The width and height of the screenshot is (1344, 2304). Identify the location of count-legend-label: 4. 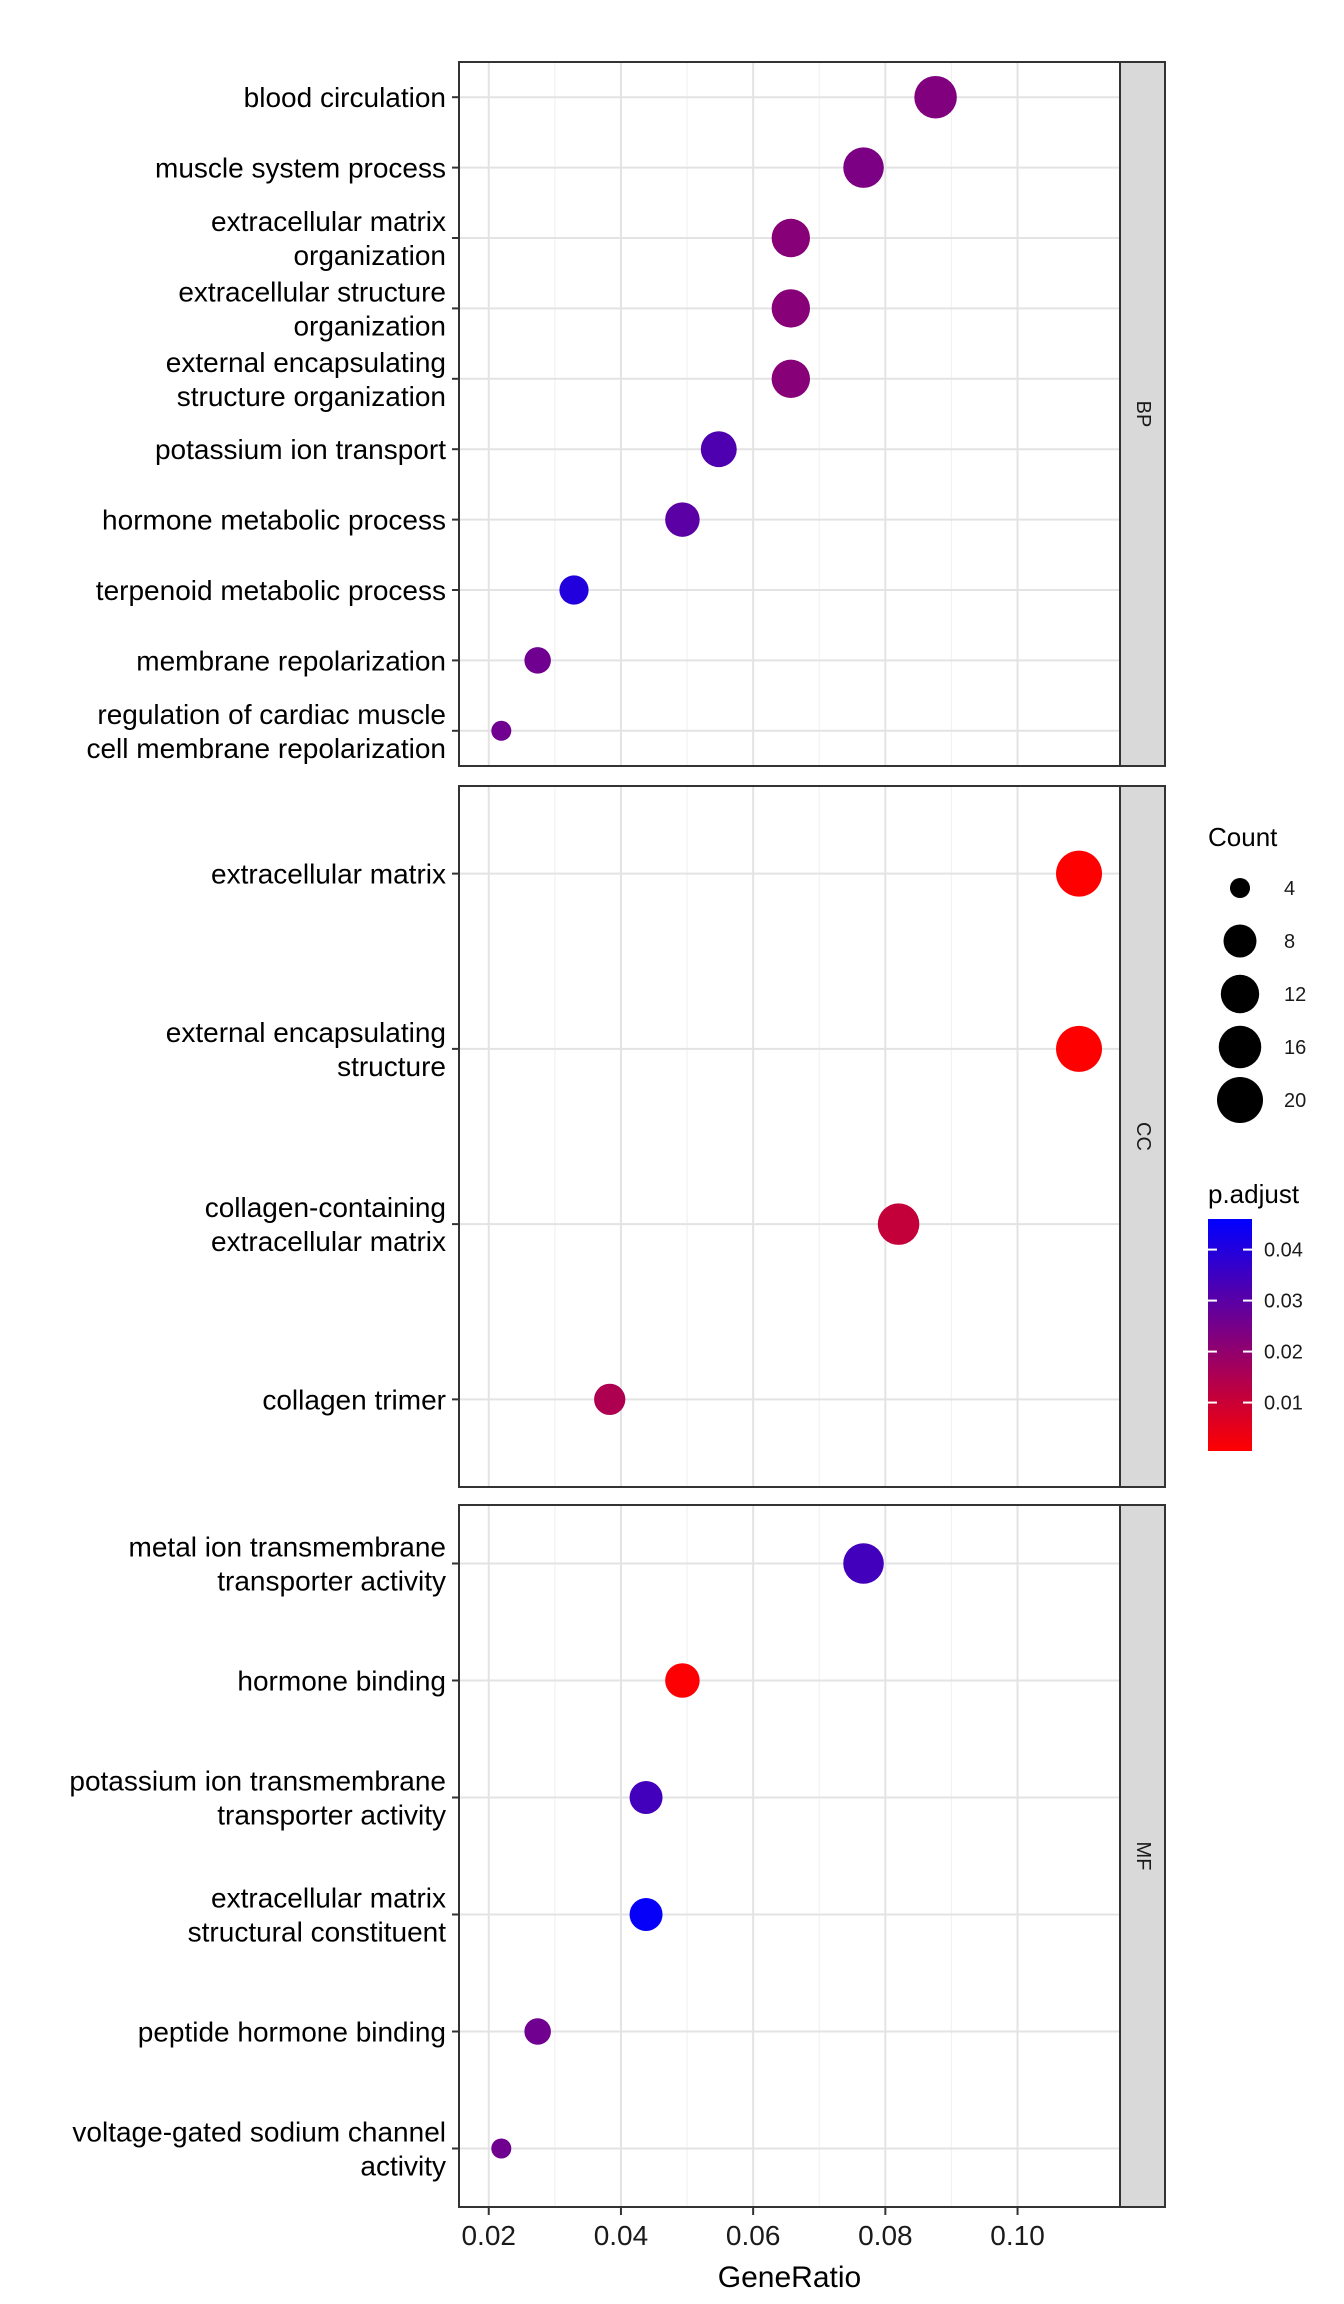
(1289, 889).